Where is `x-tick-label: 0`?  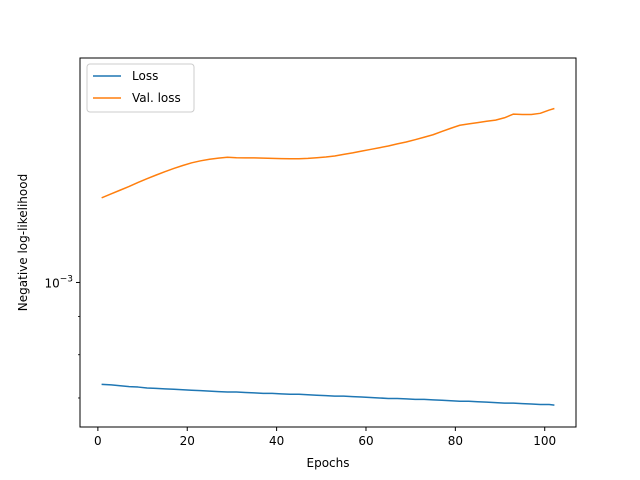 x-tick-label: 0 is located at coordinates (98, 441).